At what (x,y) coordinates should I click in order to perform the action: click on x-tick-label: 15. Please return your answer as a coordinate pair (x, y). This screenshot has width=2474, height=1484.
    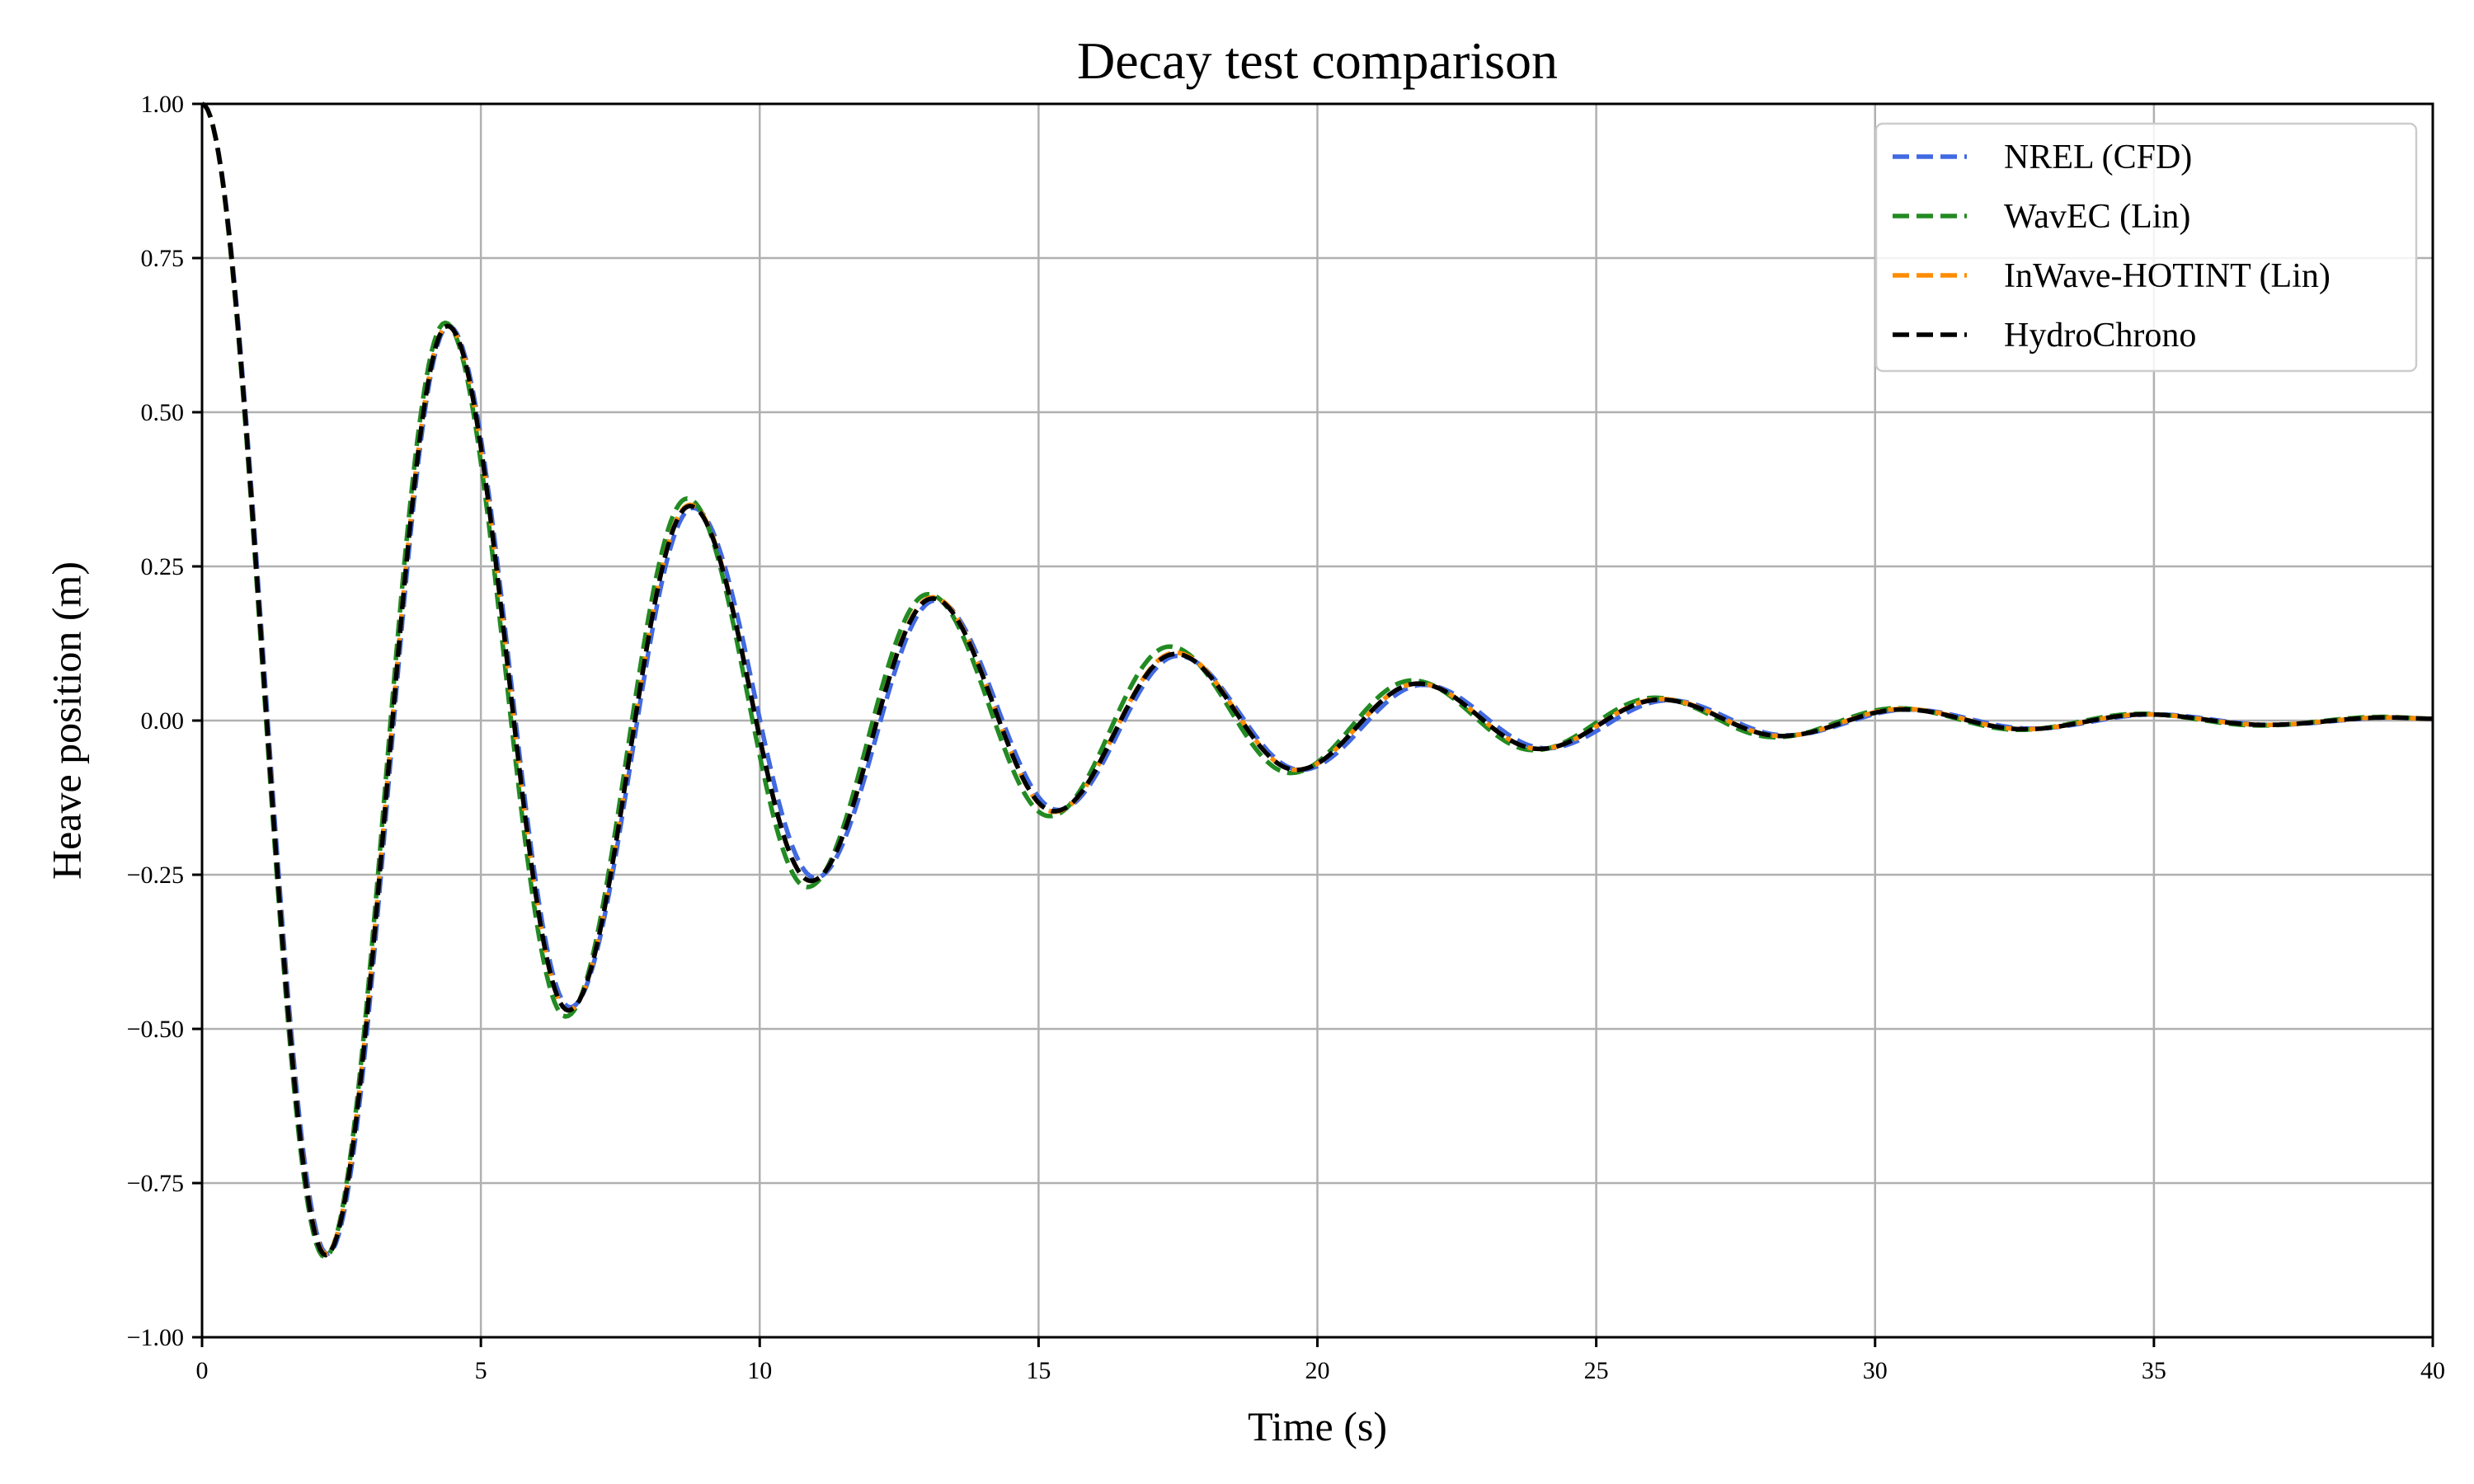
    Looking at the image, I should click on (1038, 1370).